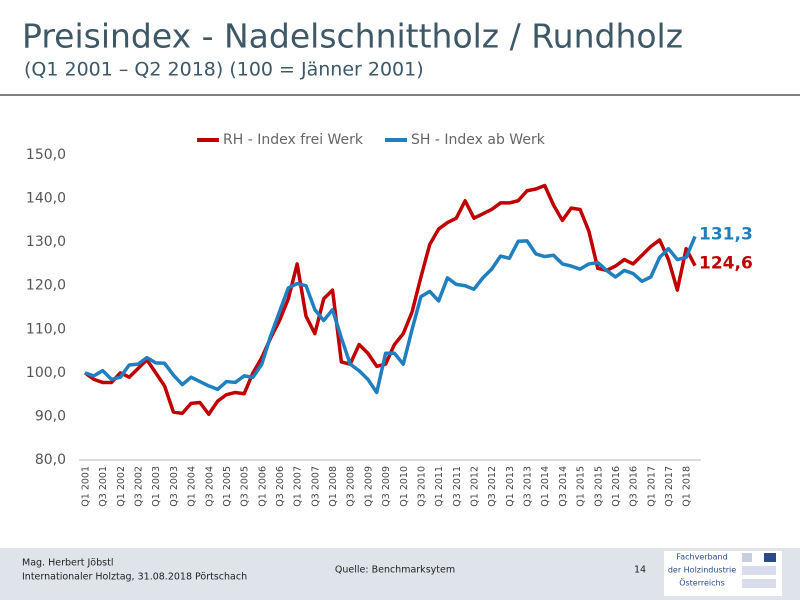 The height and width of the screenshot is (600, 800). Describe the element at coordinates (669, 486) in the screenshot. I see `x-tick-label: Q3 2017` at that location.